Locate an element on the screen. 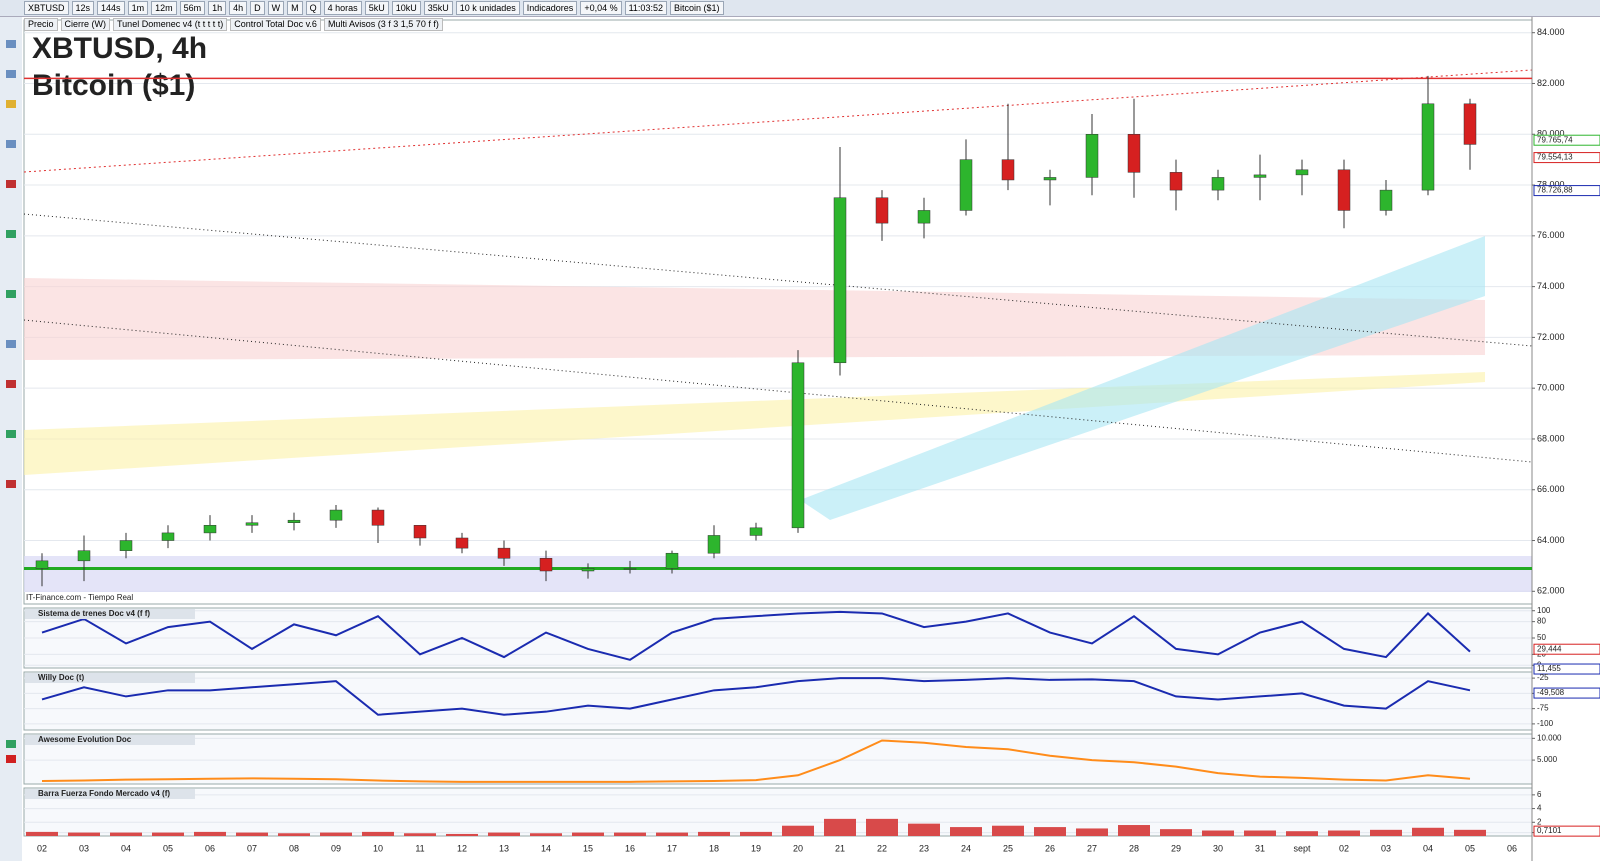 This screenshot has height=861, width=1600. indicator-label: Tunel Domenec v4 (t t t t t) is located at coordinates (170, 24).